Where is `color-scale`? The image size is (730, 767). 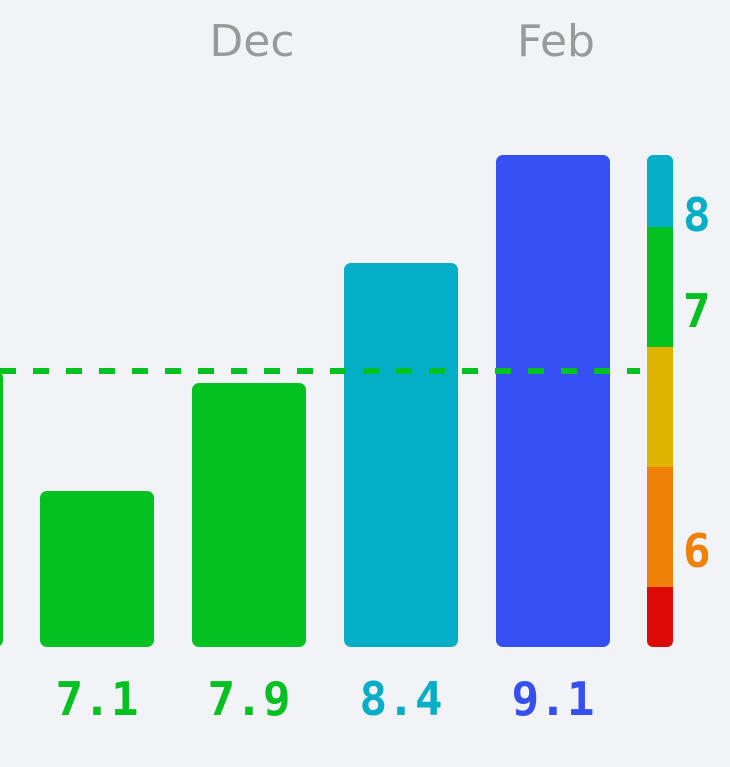 color-scale is located at coordinates (660, 401).